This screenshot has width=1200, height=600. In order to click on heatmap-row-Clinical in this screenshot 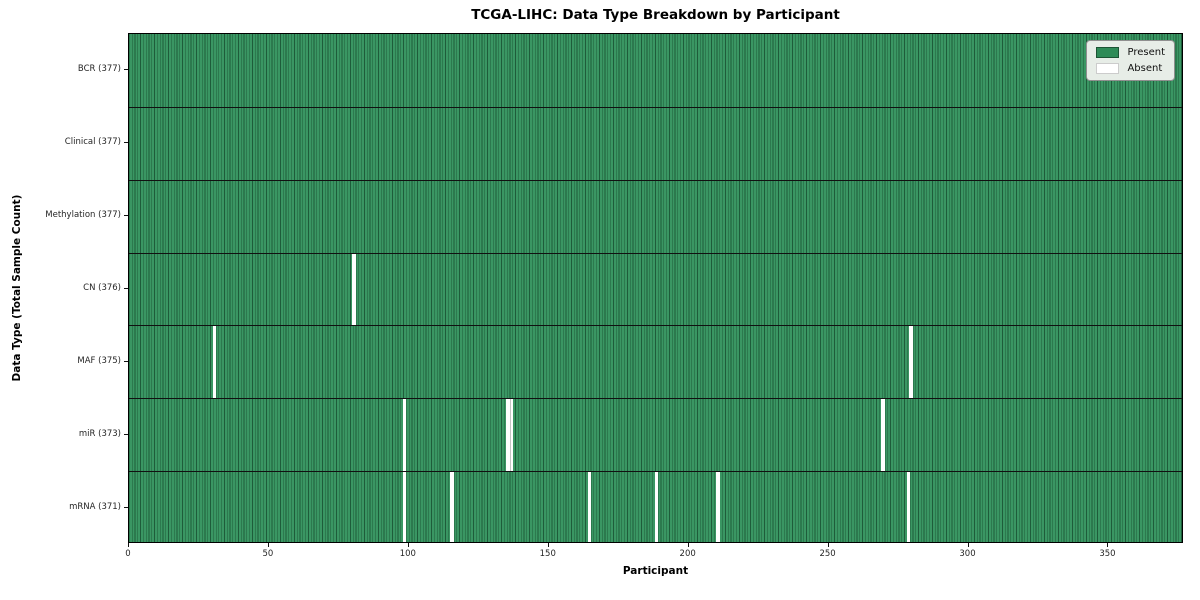, I will do `click(655, 143)`.